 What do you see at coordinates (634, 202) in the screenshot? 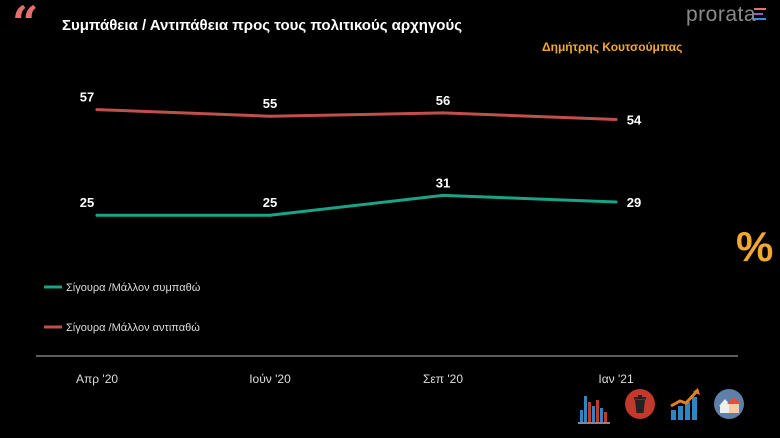
I see `data-label: 29` at bounding box center [634, 202].